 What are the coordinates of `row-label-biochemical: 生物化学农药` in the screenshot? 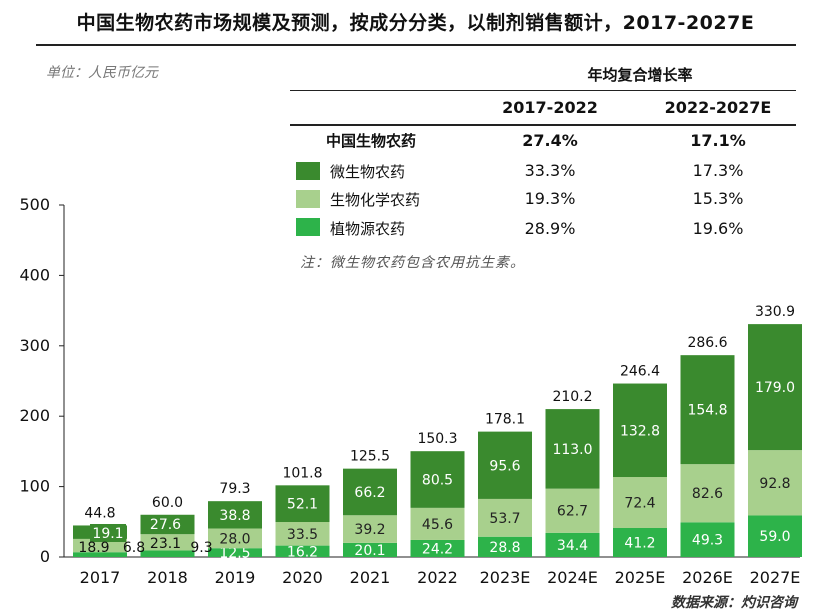 It's located at (375, 200).